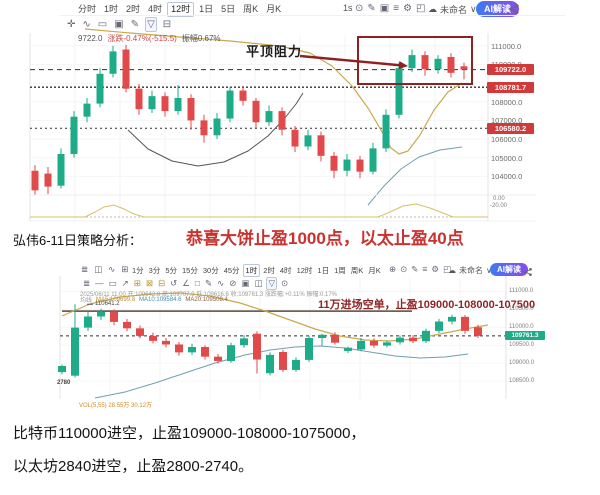 The width and height of the screenshot is (600, 495). What do you see at coordinates (138, 270) in the screenshot?
I see `timeframe-tab-1分: 1分` at bounding box center [138, 270].